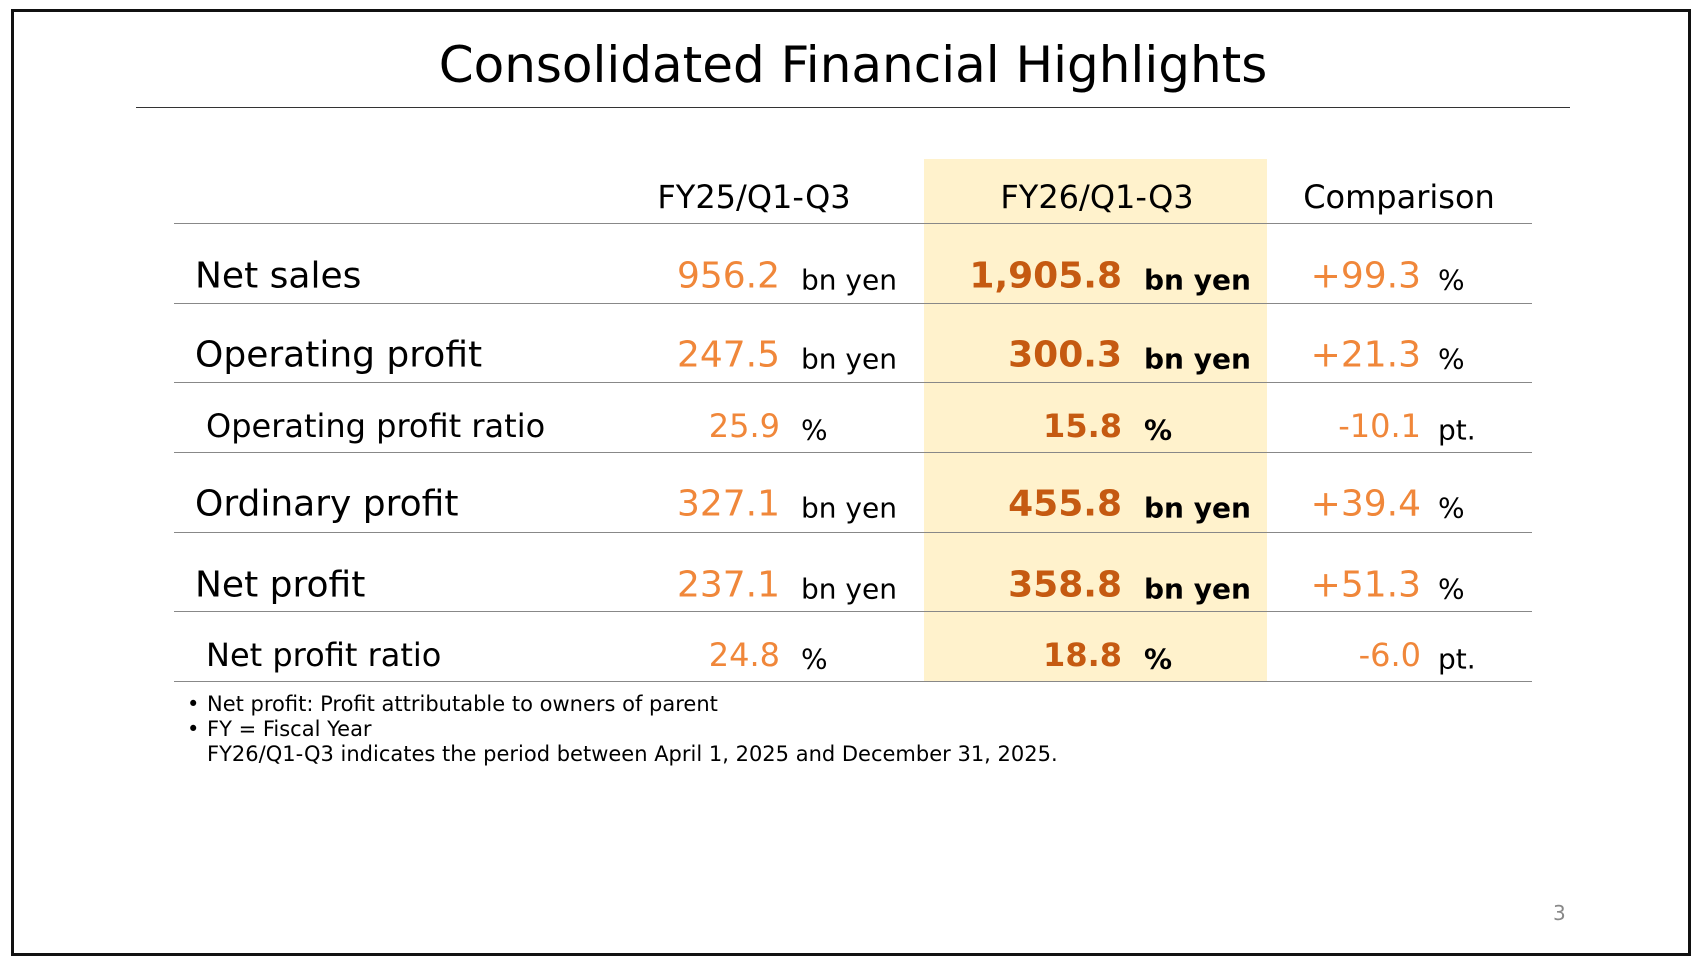  I want to click on fy26-value: 1,905.8, so click(1045, 276).